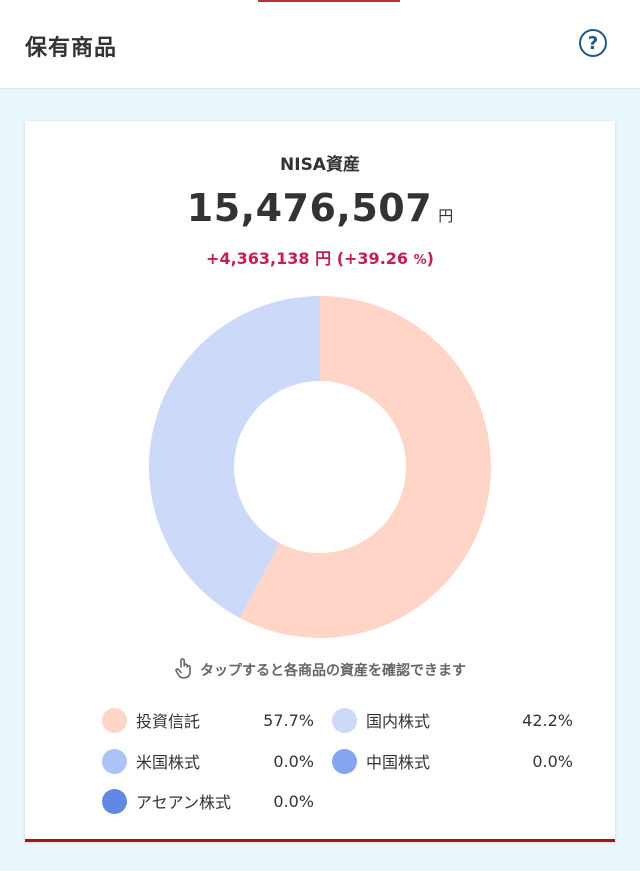  I want to click on legend-value: 42.2%, so click(547, 720).